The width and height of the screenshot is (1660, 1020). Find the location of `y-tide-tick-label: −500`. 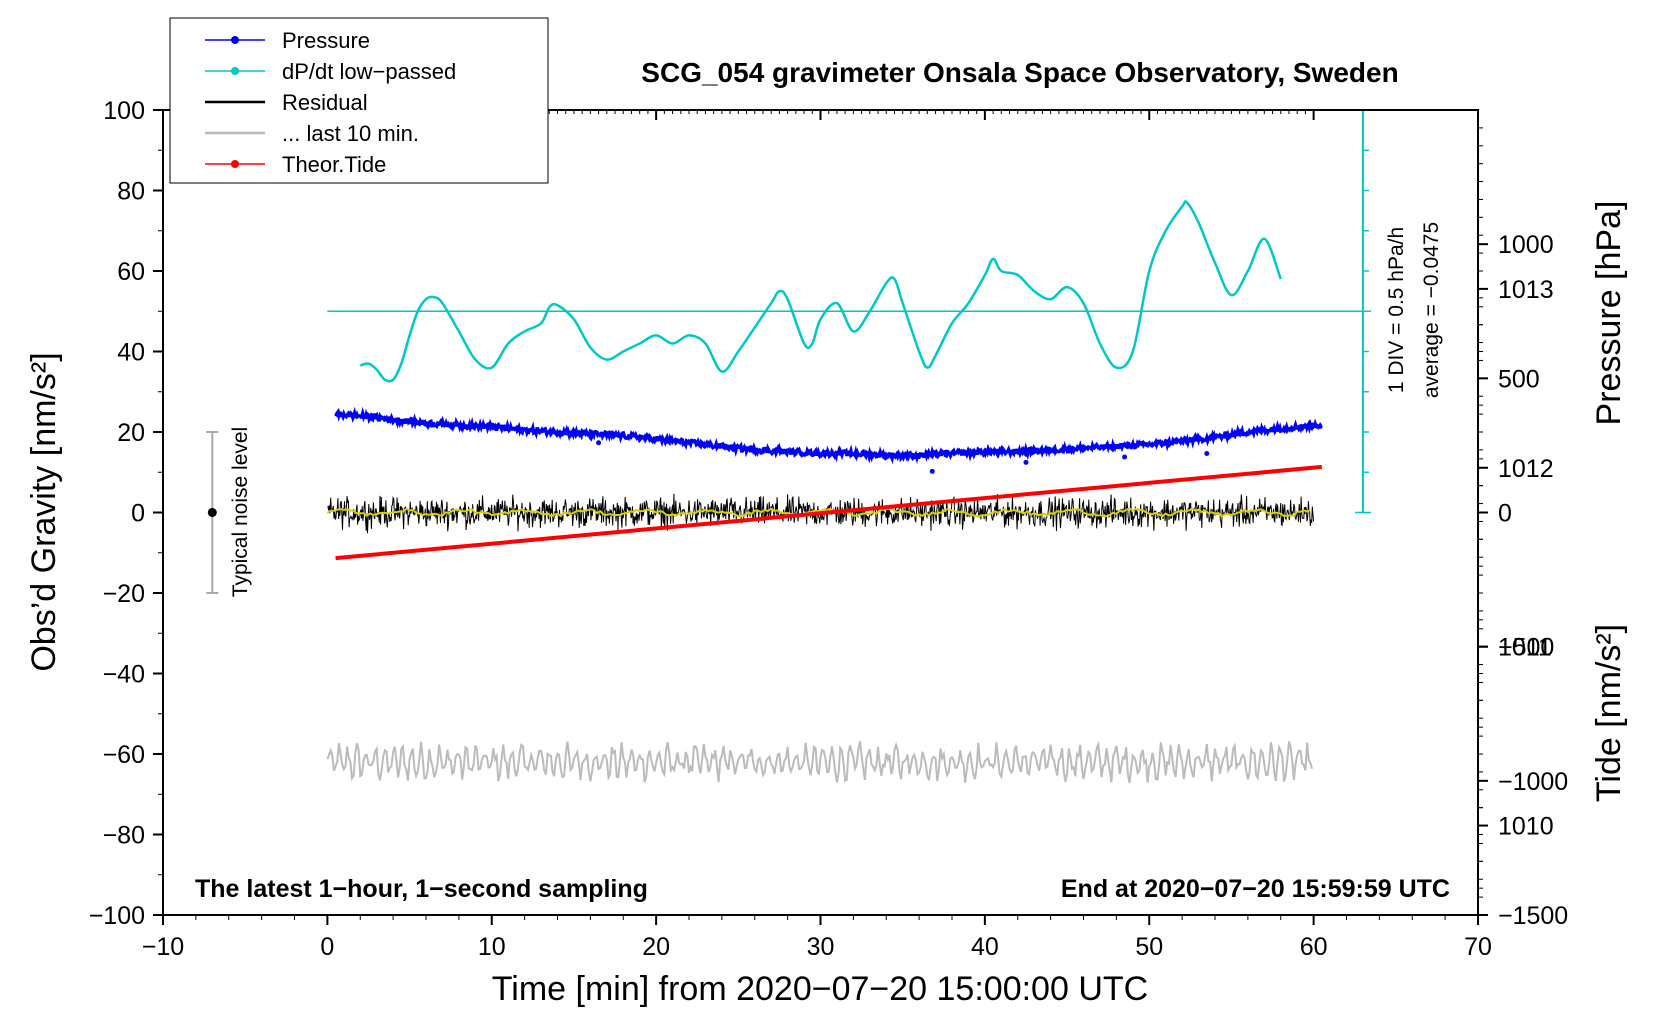

y-tide-tick-label: −500 is located at coordinates (1526, 648).